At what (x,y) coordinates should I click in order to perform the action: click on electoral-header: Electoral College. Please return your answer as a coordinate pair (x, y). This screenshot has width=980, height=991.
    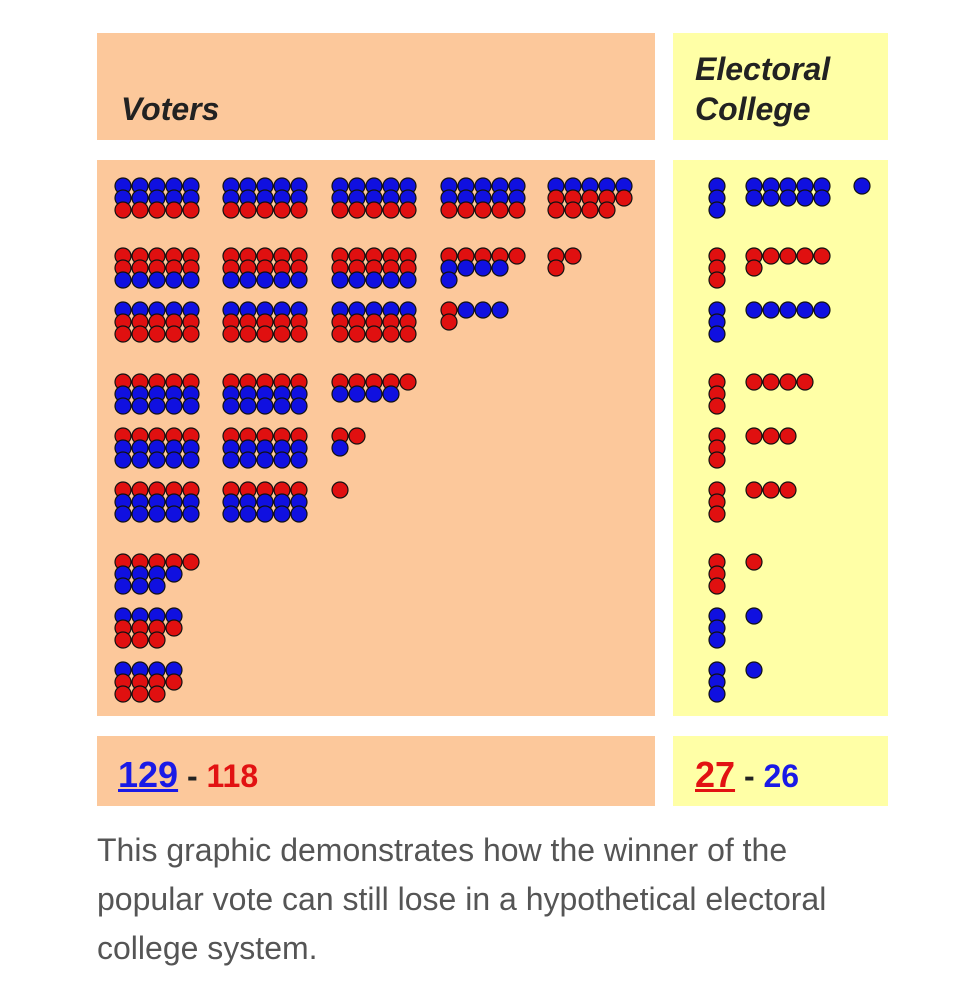
    Looking at the image, I should click on (780, 86).